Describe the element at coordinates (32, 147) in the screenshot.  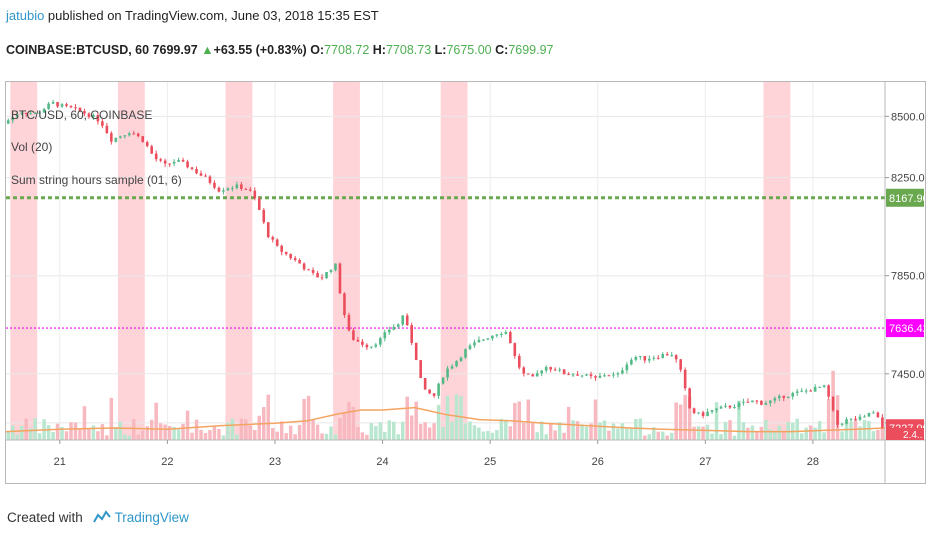
I see `legend-volume: Vol (20)` at that location.